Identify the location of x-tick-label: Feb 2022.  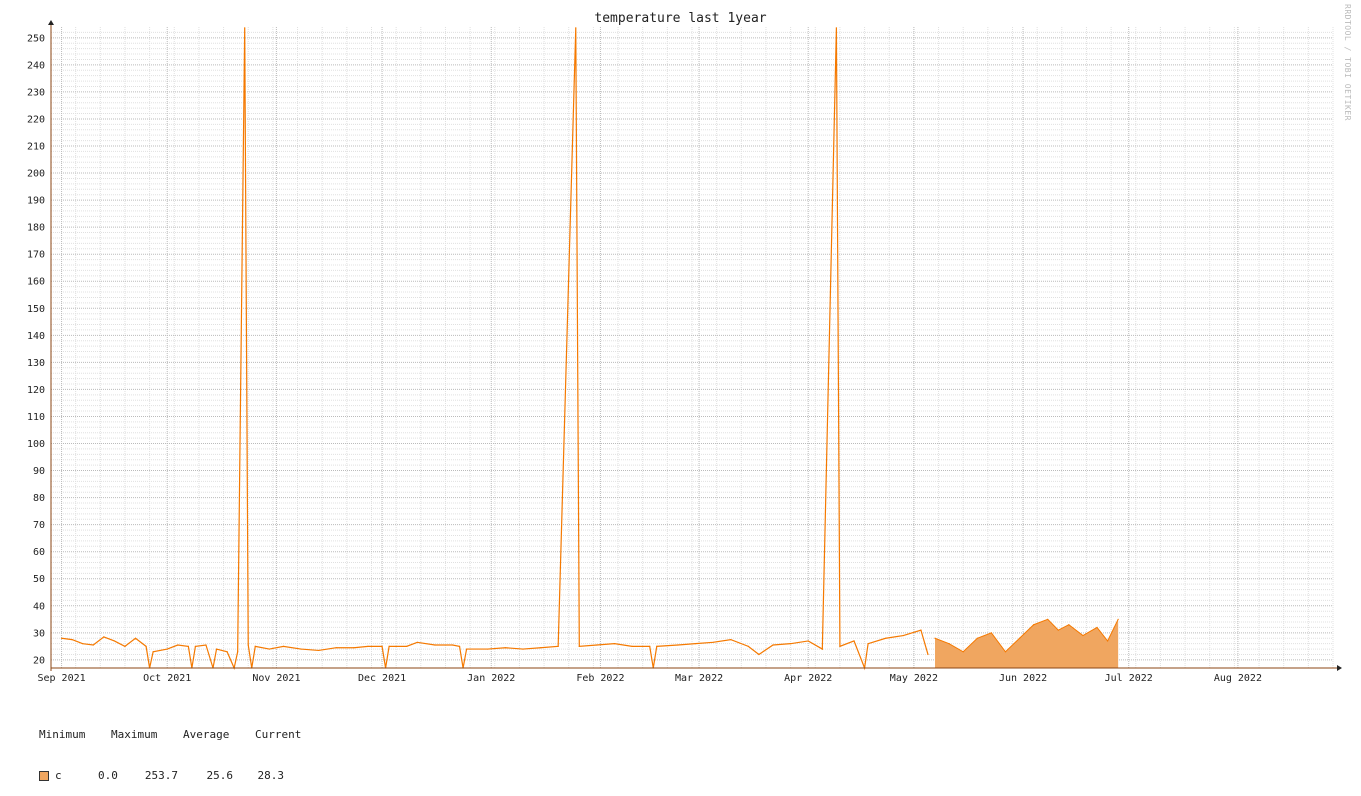
(600, 678).